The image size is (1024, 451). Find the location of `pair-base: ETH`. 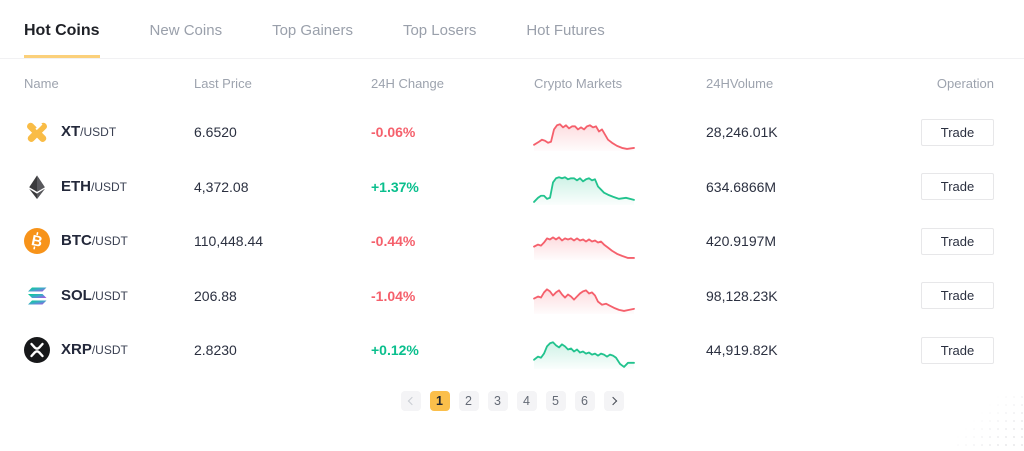

pair-base: ETH is located at coordinates (76, 186).